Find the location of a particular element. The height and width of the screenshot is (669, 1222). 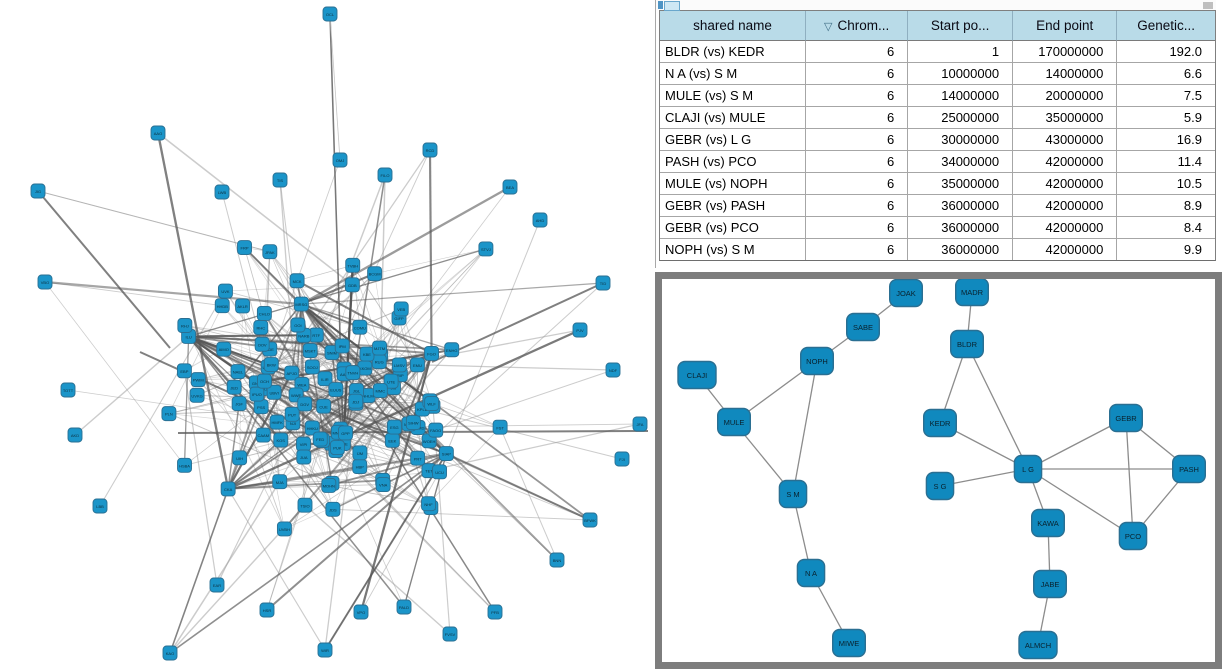

network-node: IPUO is located at coordinates (257, 394).